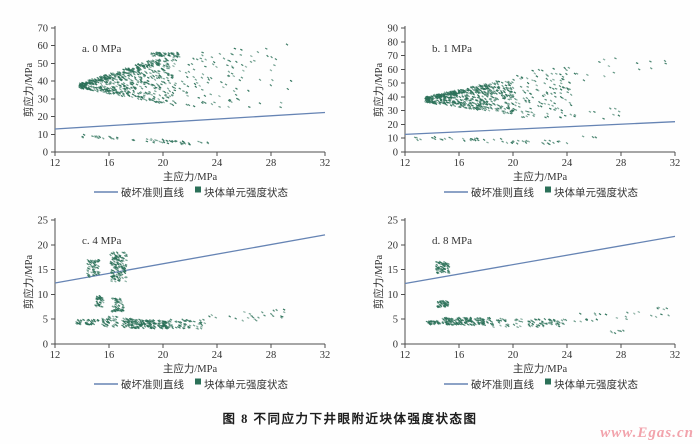 The height and width of the screenshot is (444, 700). What do you see at coordinates (452, 241) in the screenshot?
I see `subplot-title: d. 8 MPa` at bounding box center [452, 241].